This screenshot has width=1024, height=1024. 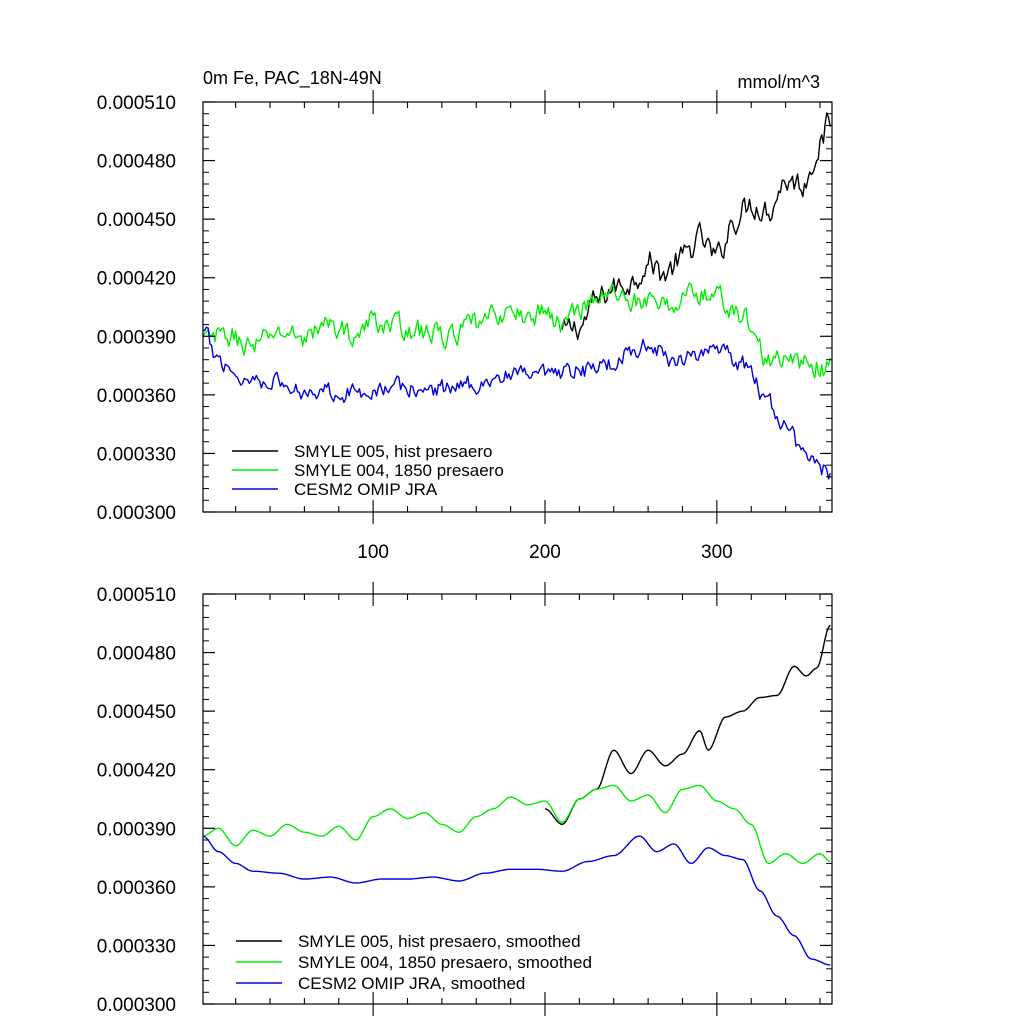 What do you see at coordinates (411, 983) in the screenshot?
I see `legend-label: CESM2 OMIP JRA, smoothed` at bounding box center [411, 983].